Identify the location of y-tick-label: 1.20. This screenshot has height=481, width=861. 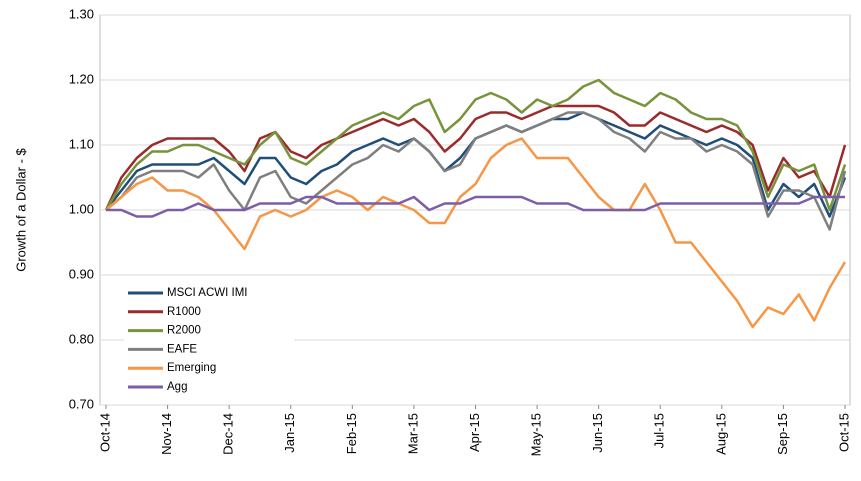
(81, 78).